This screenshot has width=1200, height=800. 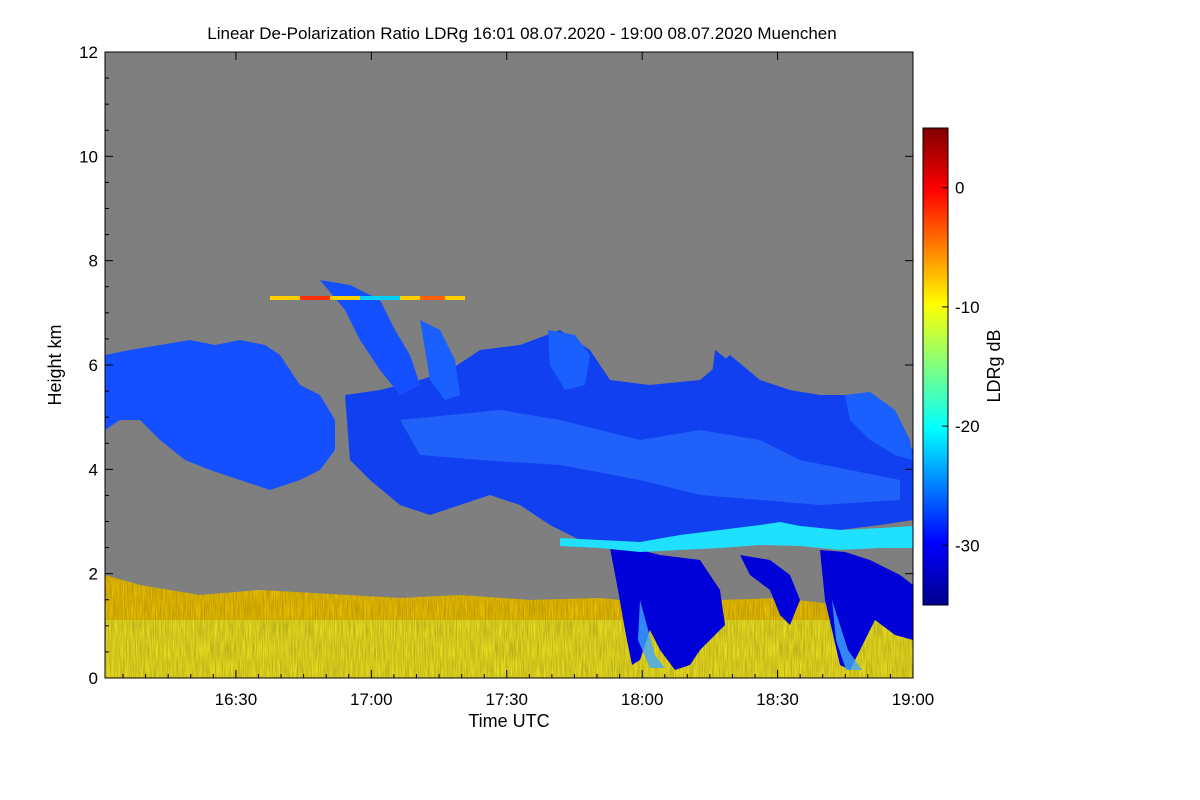 What do you see at coordinates (93, 469) in the screenshot?
I see `y-tick-label: 4` at bounding box center [93, 469].